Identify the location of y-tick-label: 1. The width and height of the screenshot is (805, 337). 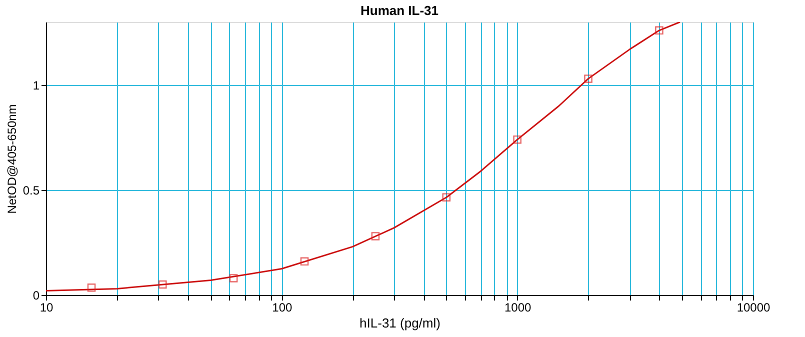
(36, 85).